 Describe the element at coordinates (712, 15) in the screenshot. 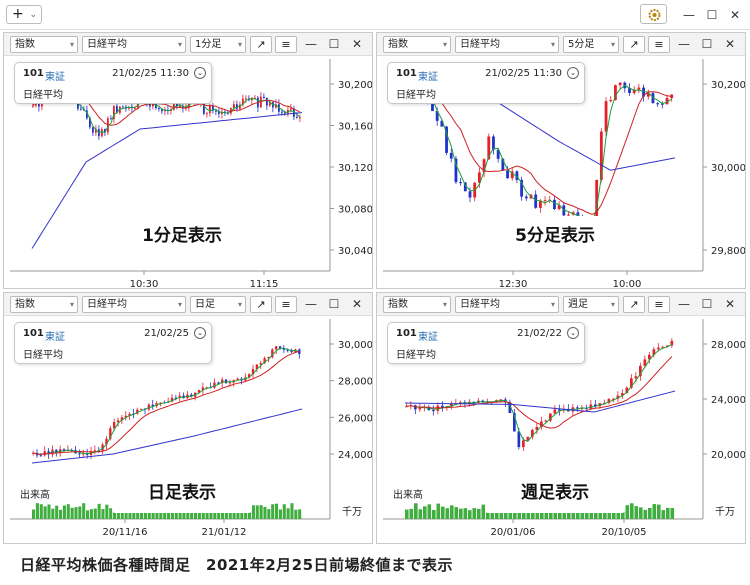

I see `window-maximize-button: ☐` at that location.